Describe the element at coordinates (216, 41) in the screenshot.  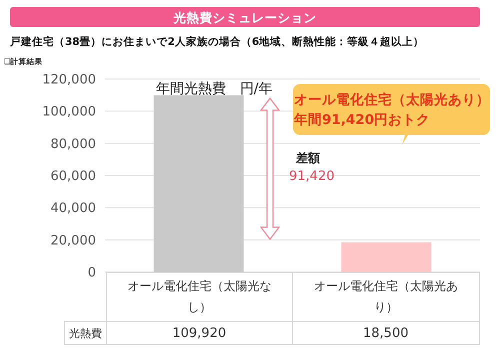
I see `chart-subtitle: 戸建住宅（38畳）にお住まいで2人家族の場合（6地域、断熱性能：等級４超以上）` at that location.